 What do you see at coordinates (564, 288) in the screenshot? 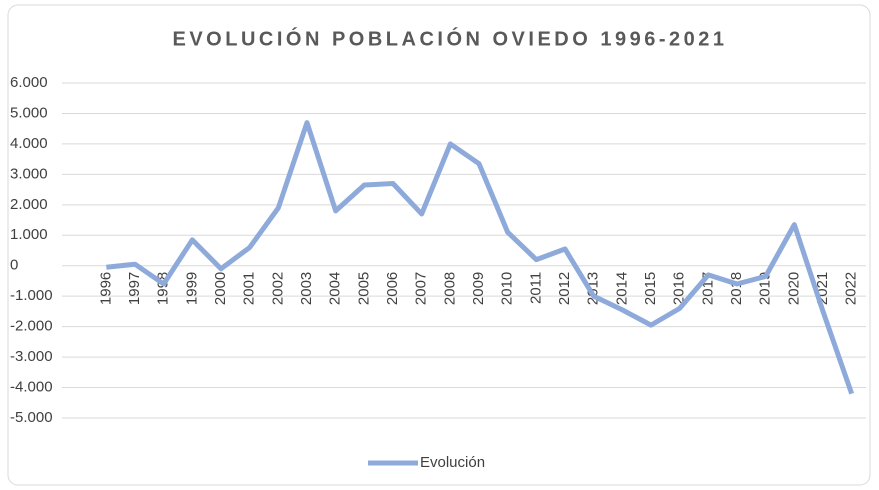
I see `x-tick-label: 2012` at bounding box center [564, 288].